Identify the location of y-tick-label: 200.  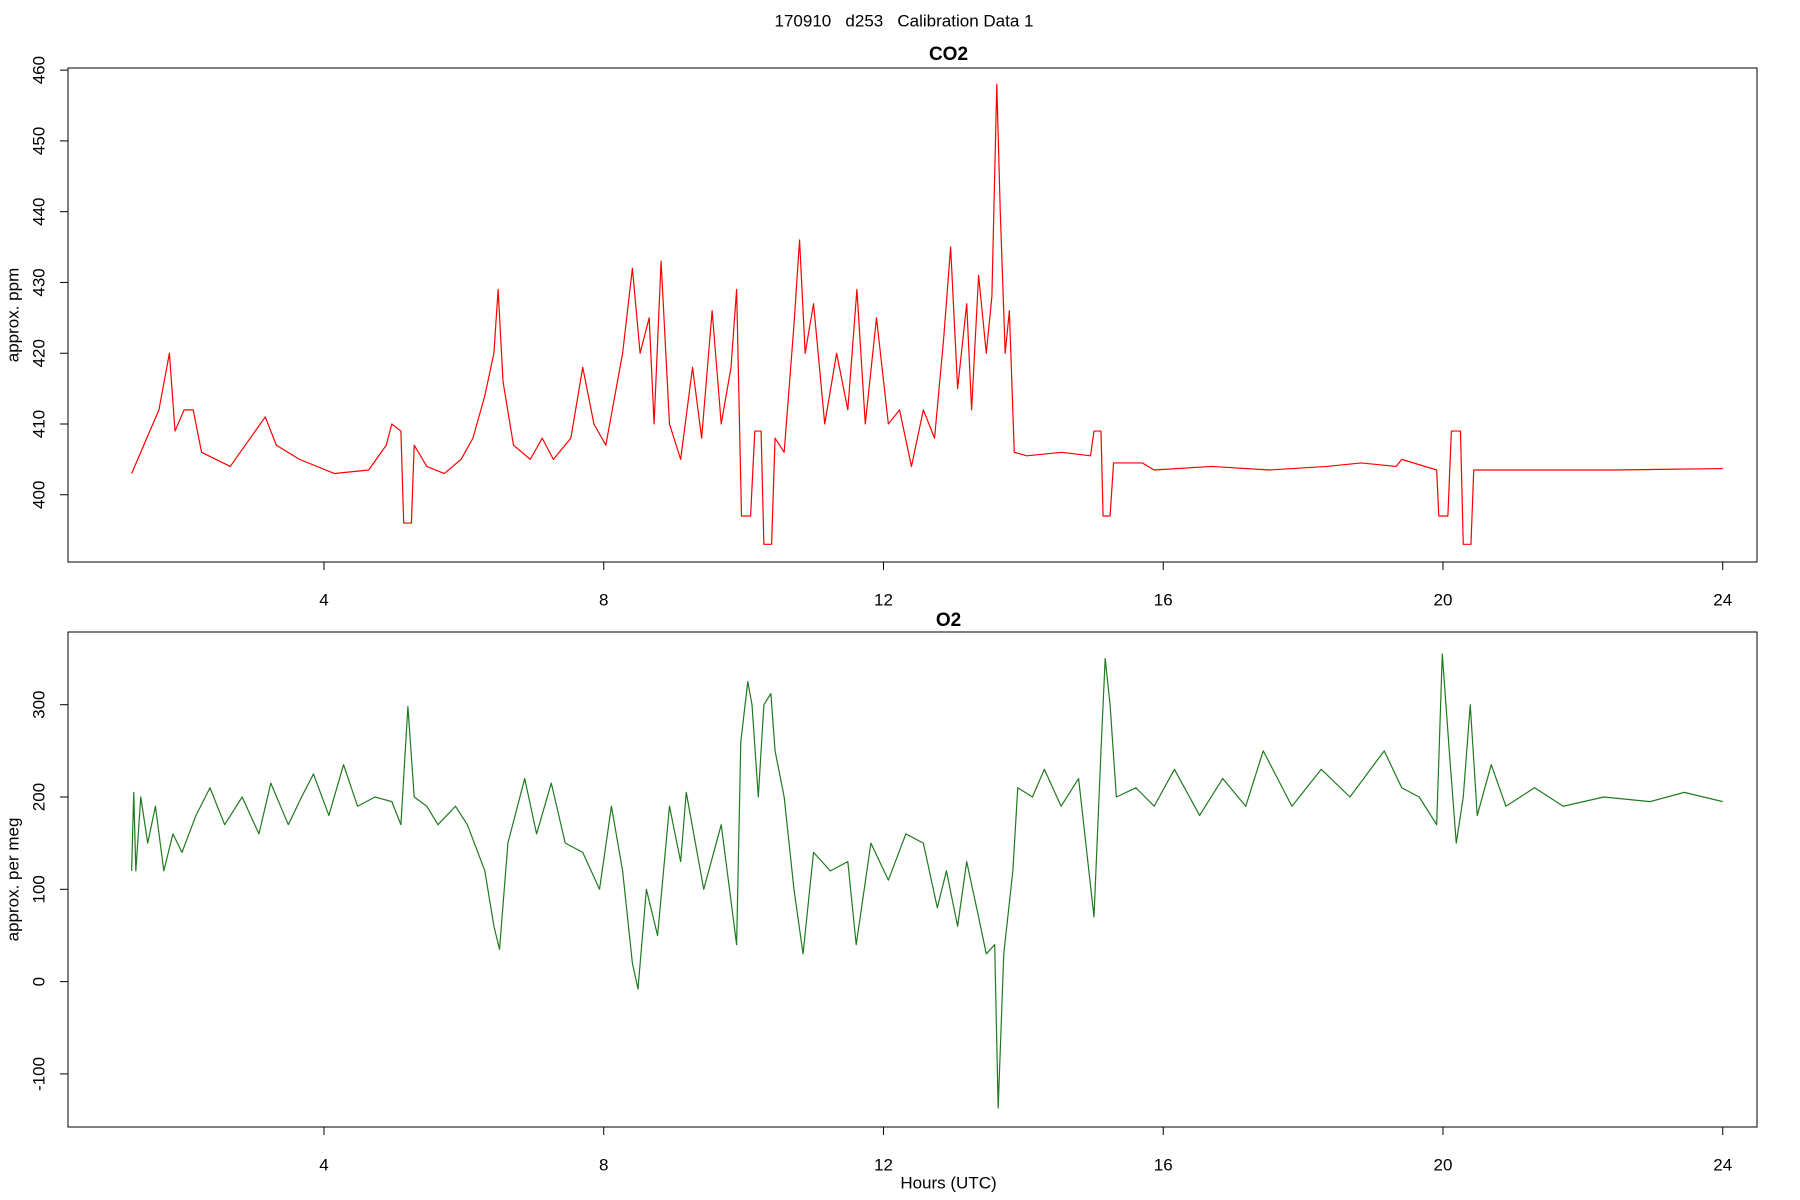
(38, 797).